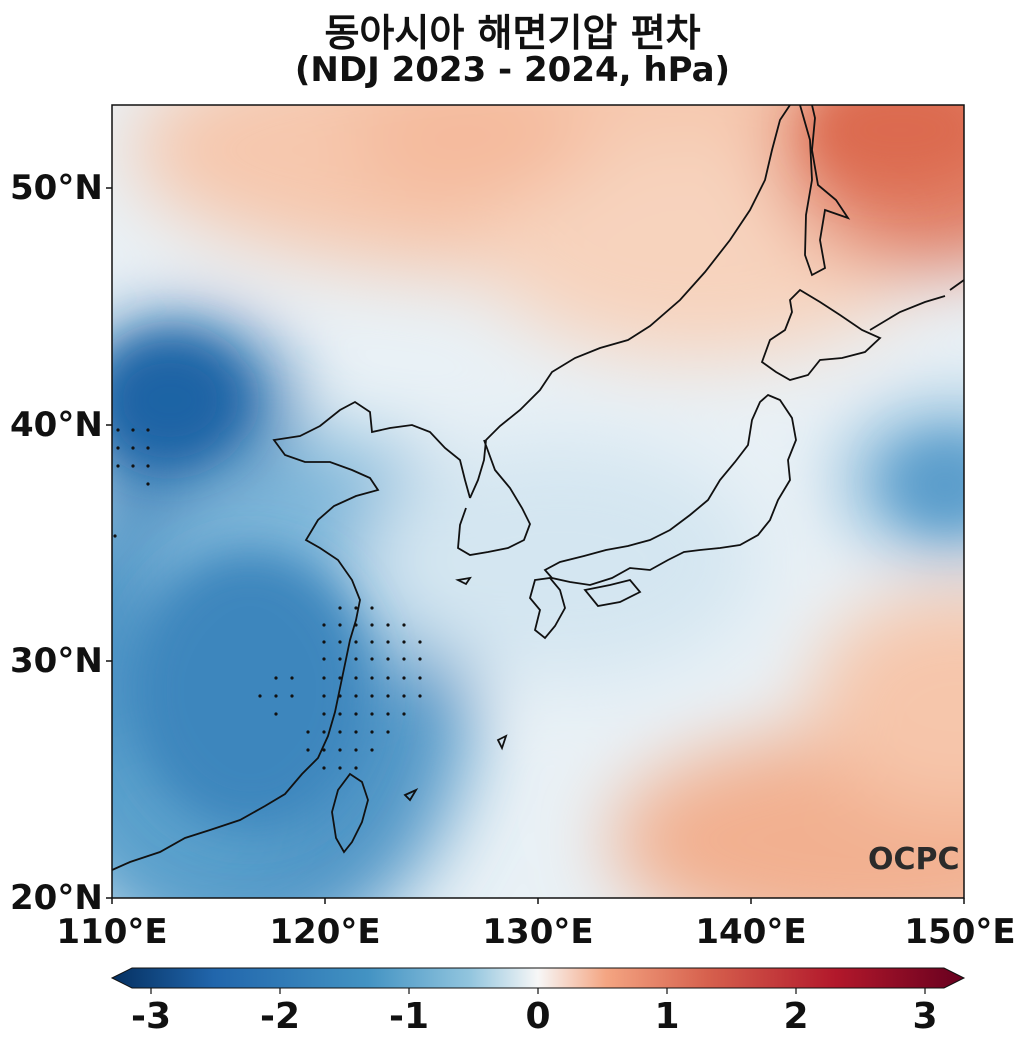 The width and height of the screenshot is (1025, 1050). What do you see at coordinates (56, 188) in the screenshot?
I see `lat-label-50n: 50°N` at bounding box center [56, 188].